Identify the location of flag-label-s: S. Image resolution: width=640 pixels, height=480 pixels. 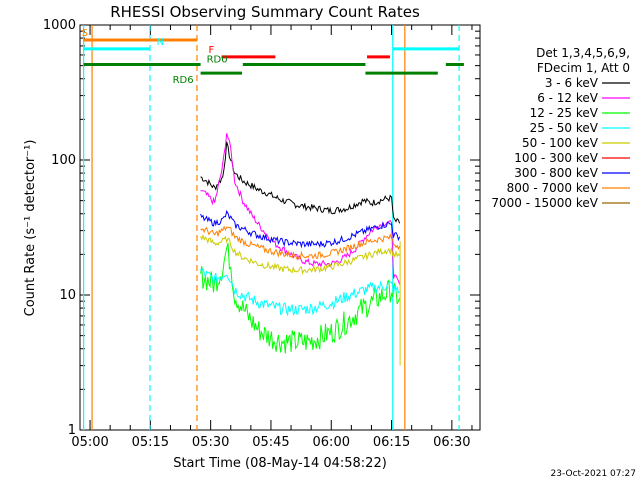
(85, 33).